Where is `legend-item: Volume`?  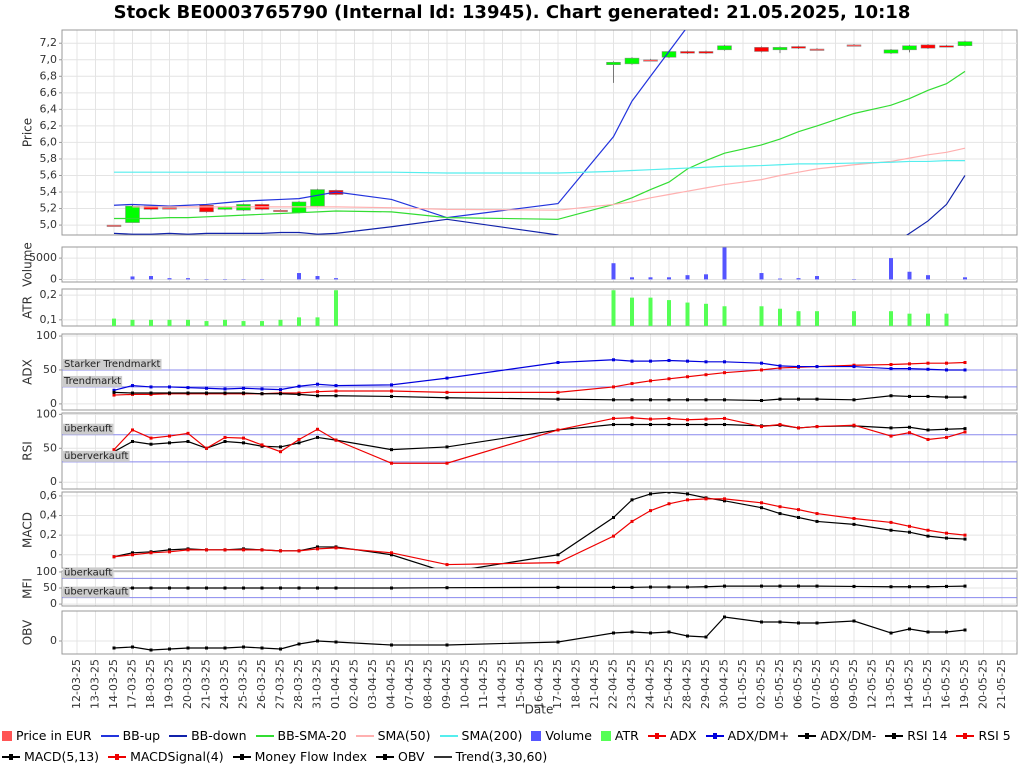
legend-item: Volume is located at coordinates (561, 735).